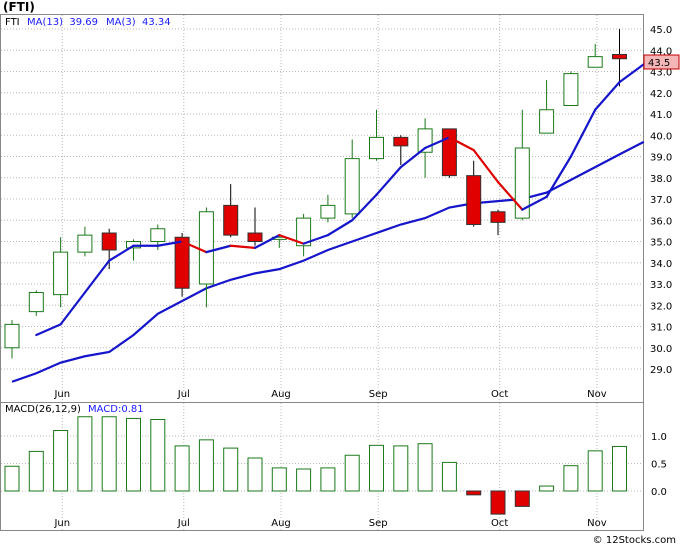  Describe the element at coordinates (659, 63) in the screenshot. I see `last-price-label: 43.5` at that location.